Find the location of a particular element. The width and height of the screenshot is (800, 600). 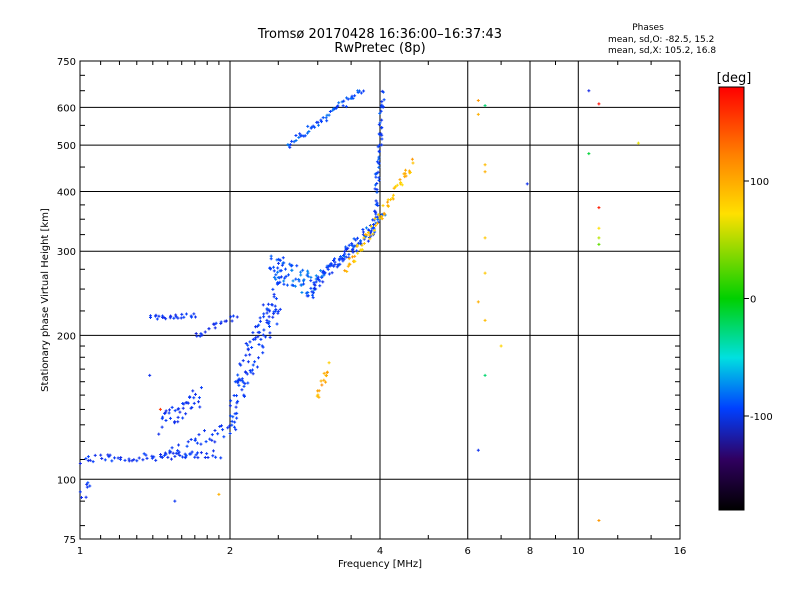

y-tick-label: 200 is located at coordinates (66, 336).